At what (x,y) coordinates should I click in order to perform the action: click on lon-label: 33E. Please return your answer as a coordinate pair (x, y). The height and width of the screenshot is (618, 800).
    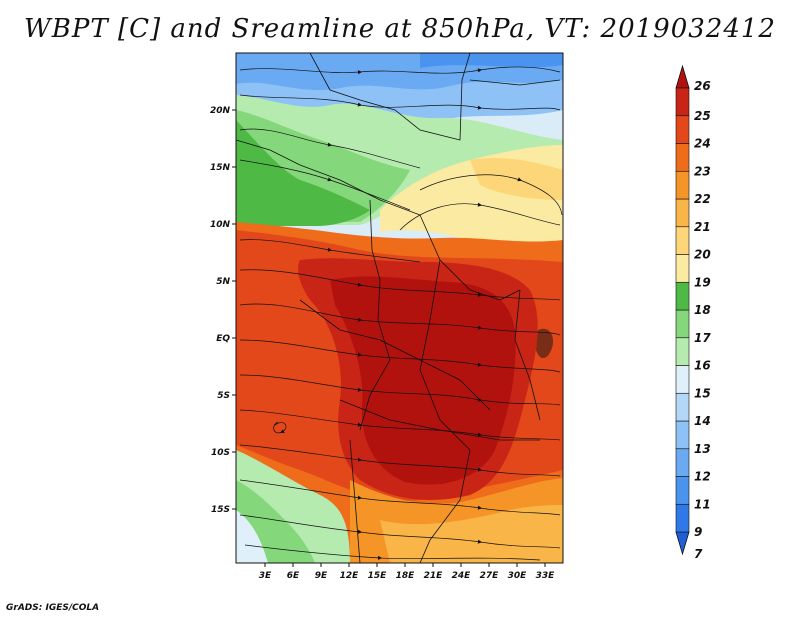
    Looking at the image, I should click on (546, 576).